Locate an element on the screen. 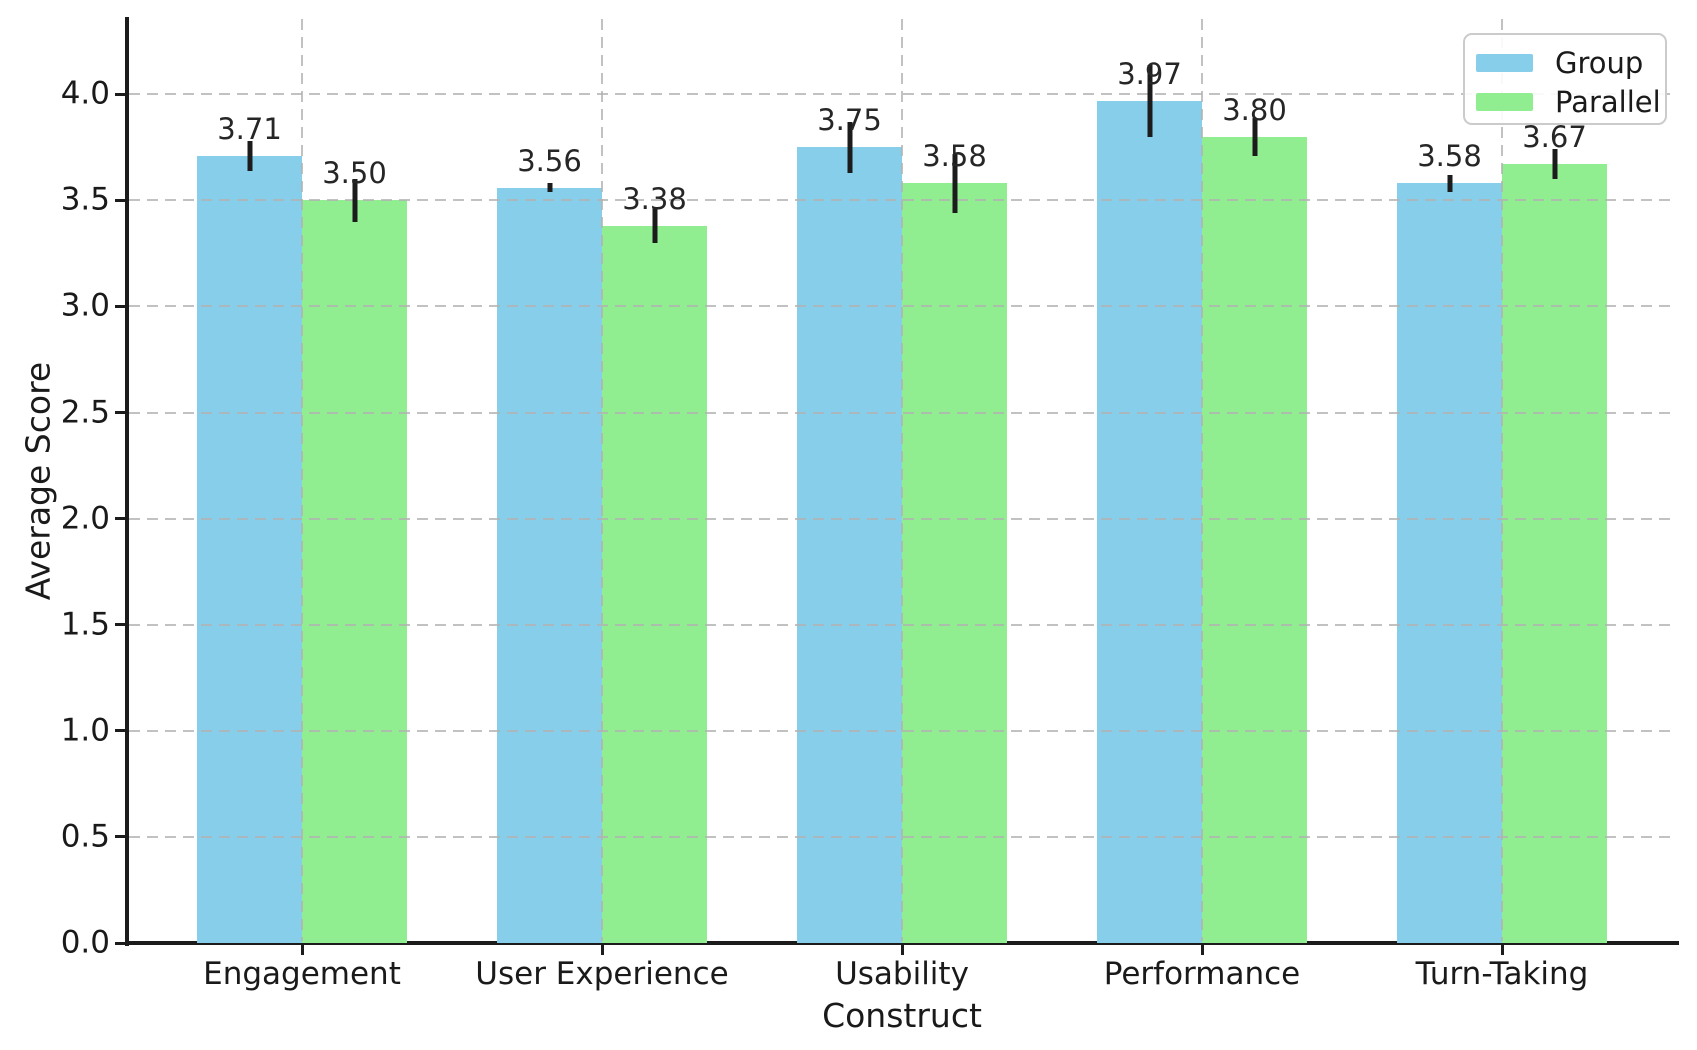 The image size is (1697, 1050). y-tick-label: 3.0 is located at coordinates (85, 305).